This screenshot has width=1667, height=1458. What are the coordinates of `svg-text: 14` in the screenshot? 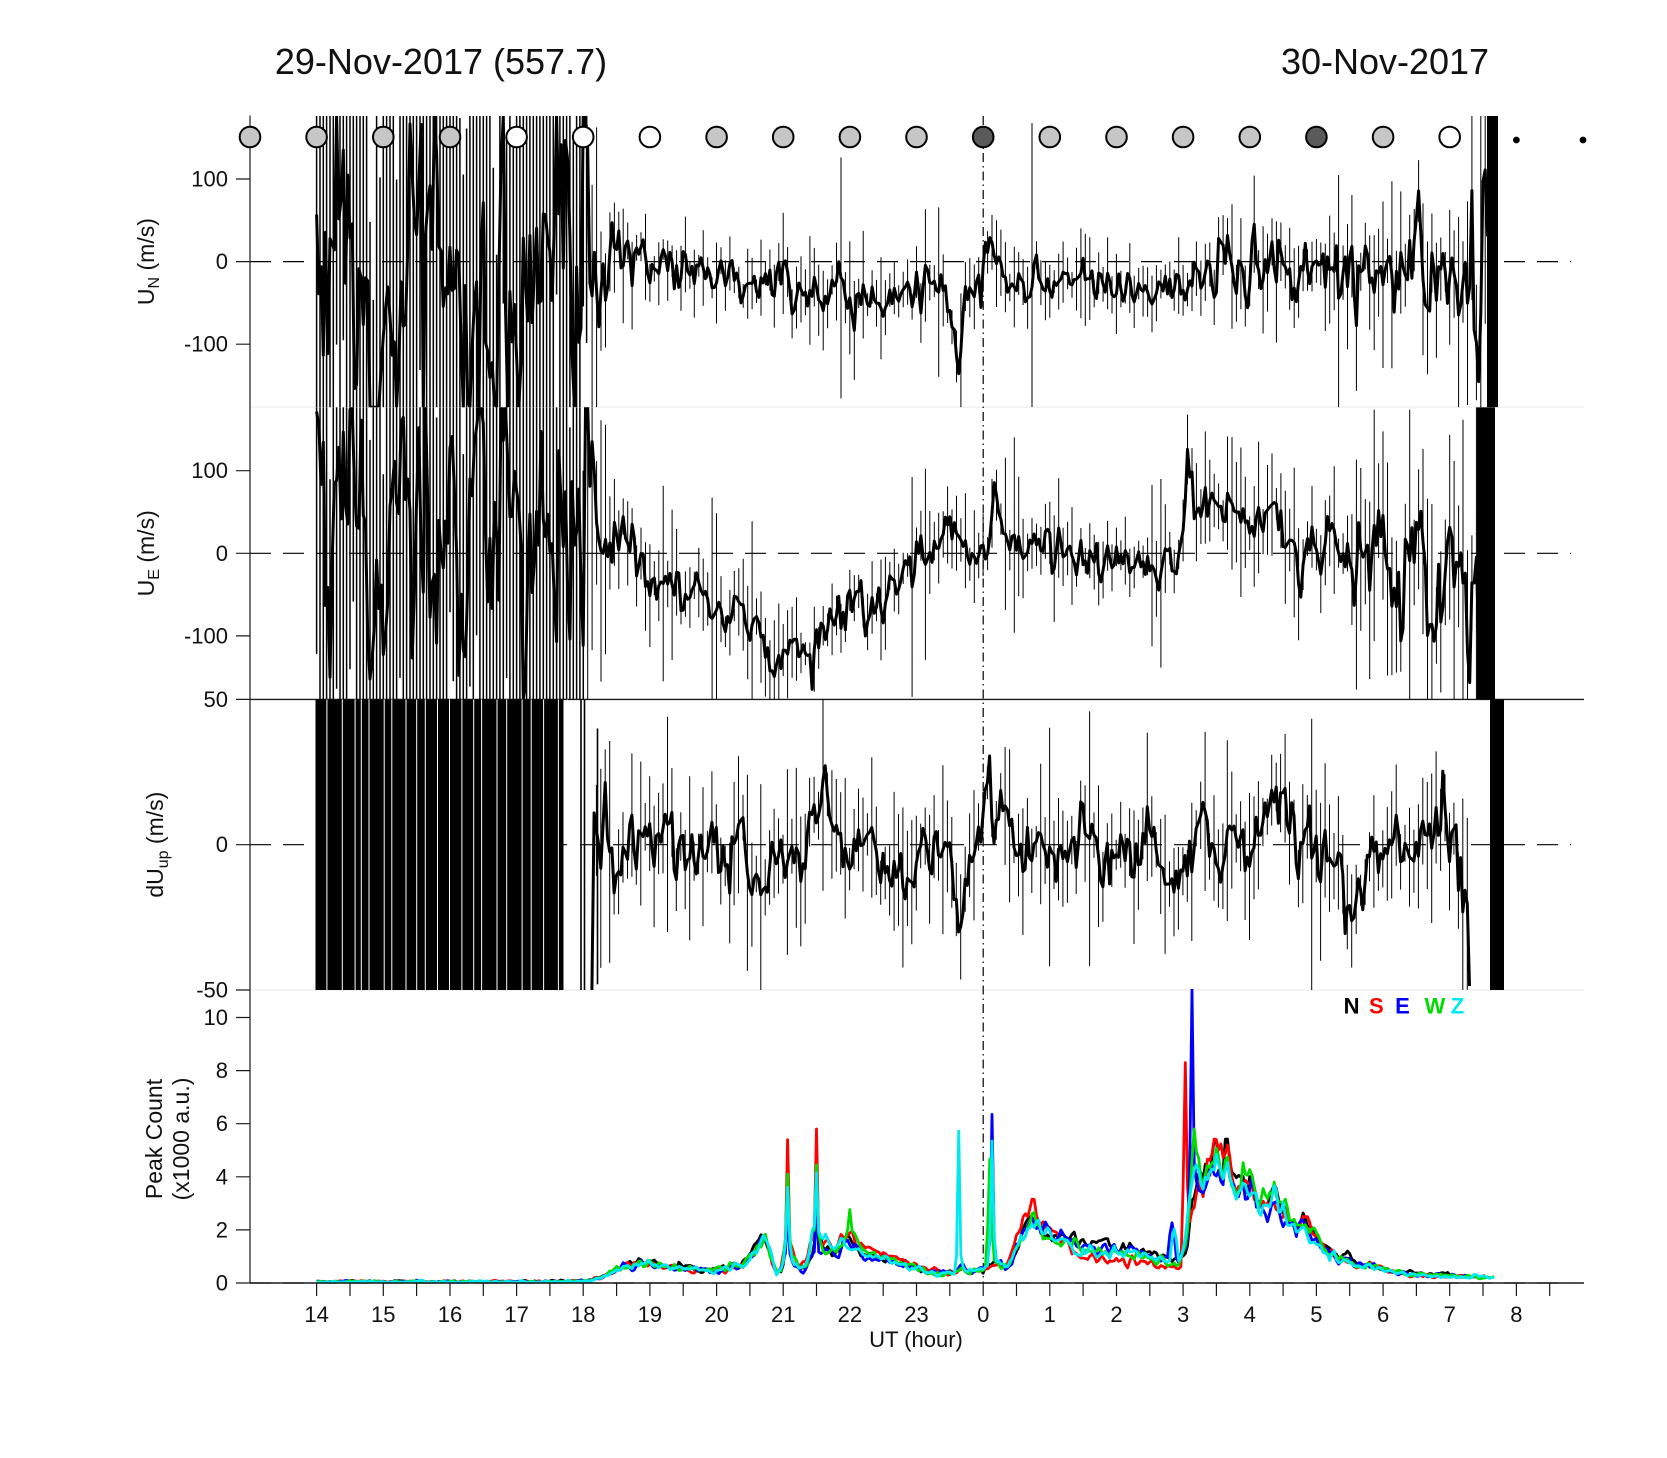 It's located at (316, 1314).